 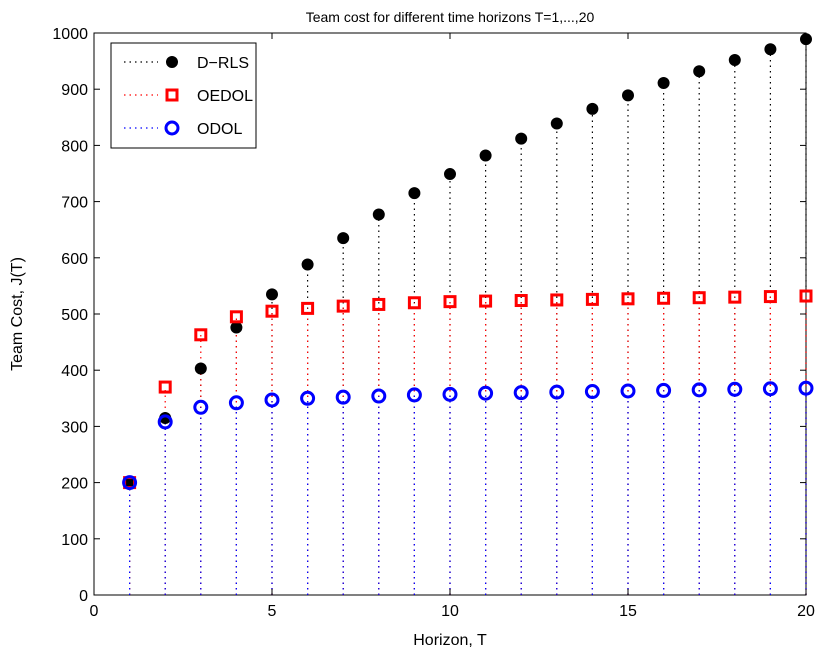 What do you see at coordinates (172, 95) in the screenshot?
I see `legend-marker-oedol` at bounding box center [172, 95].